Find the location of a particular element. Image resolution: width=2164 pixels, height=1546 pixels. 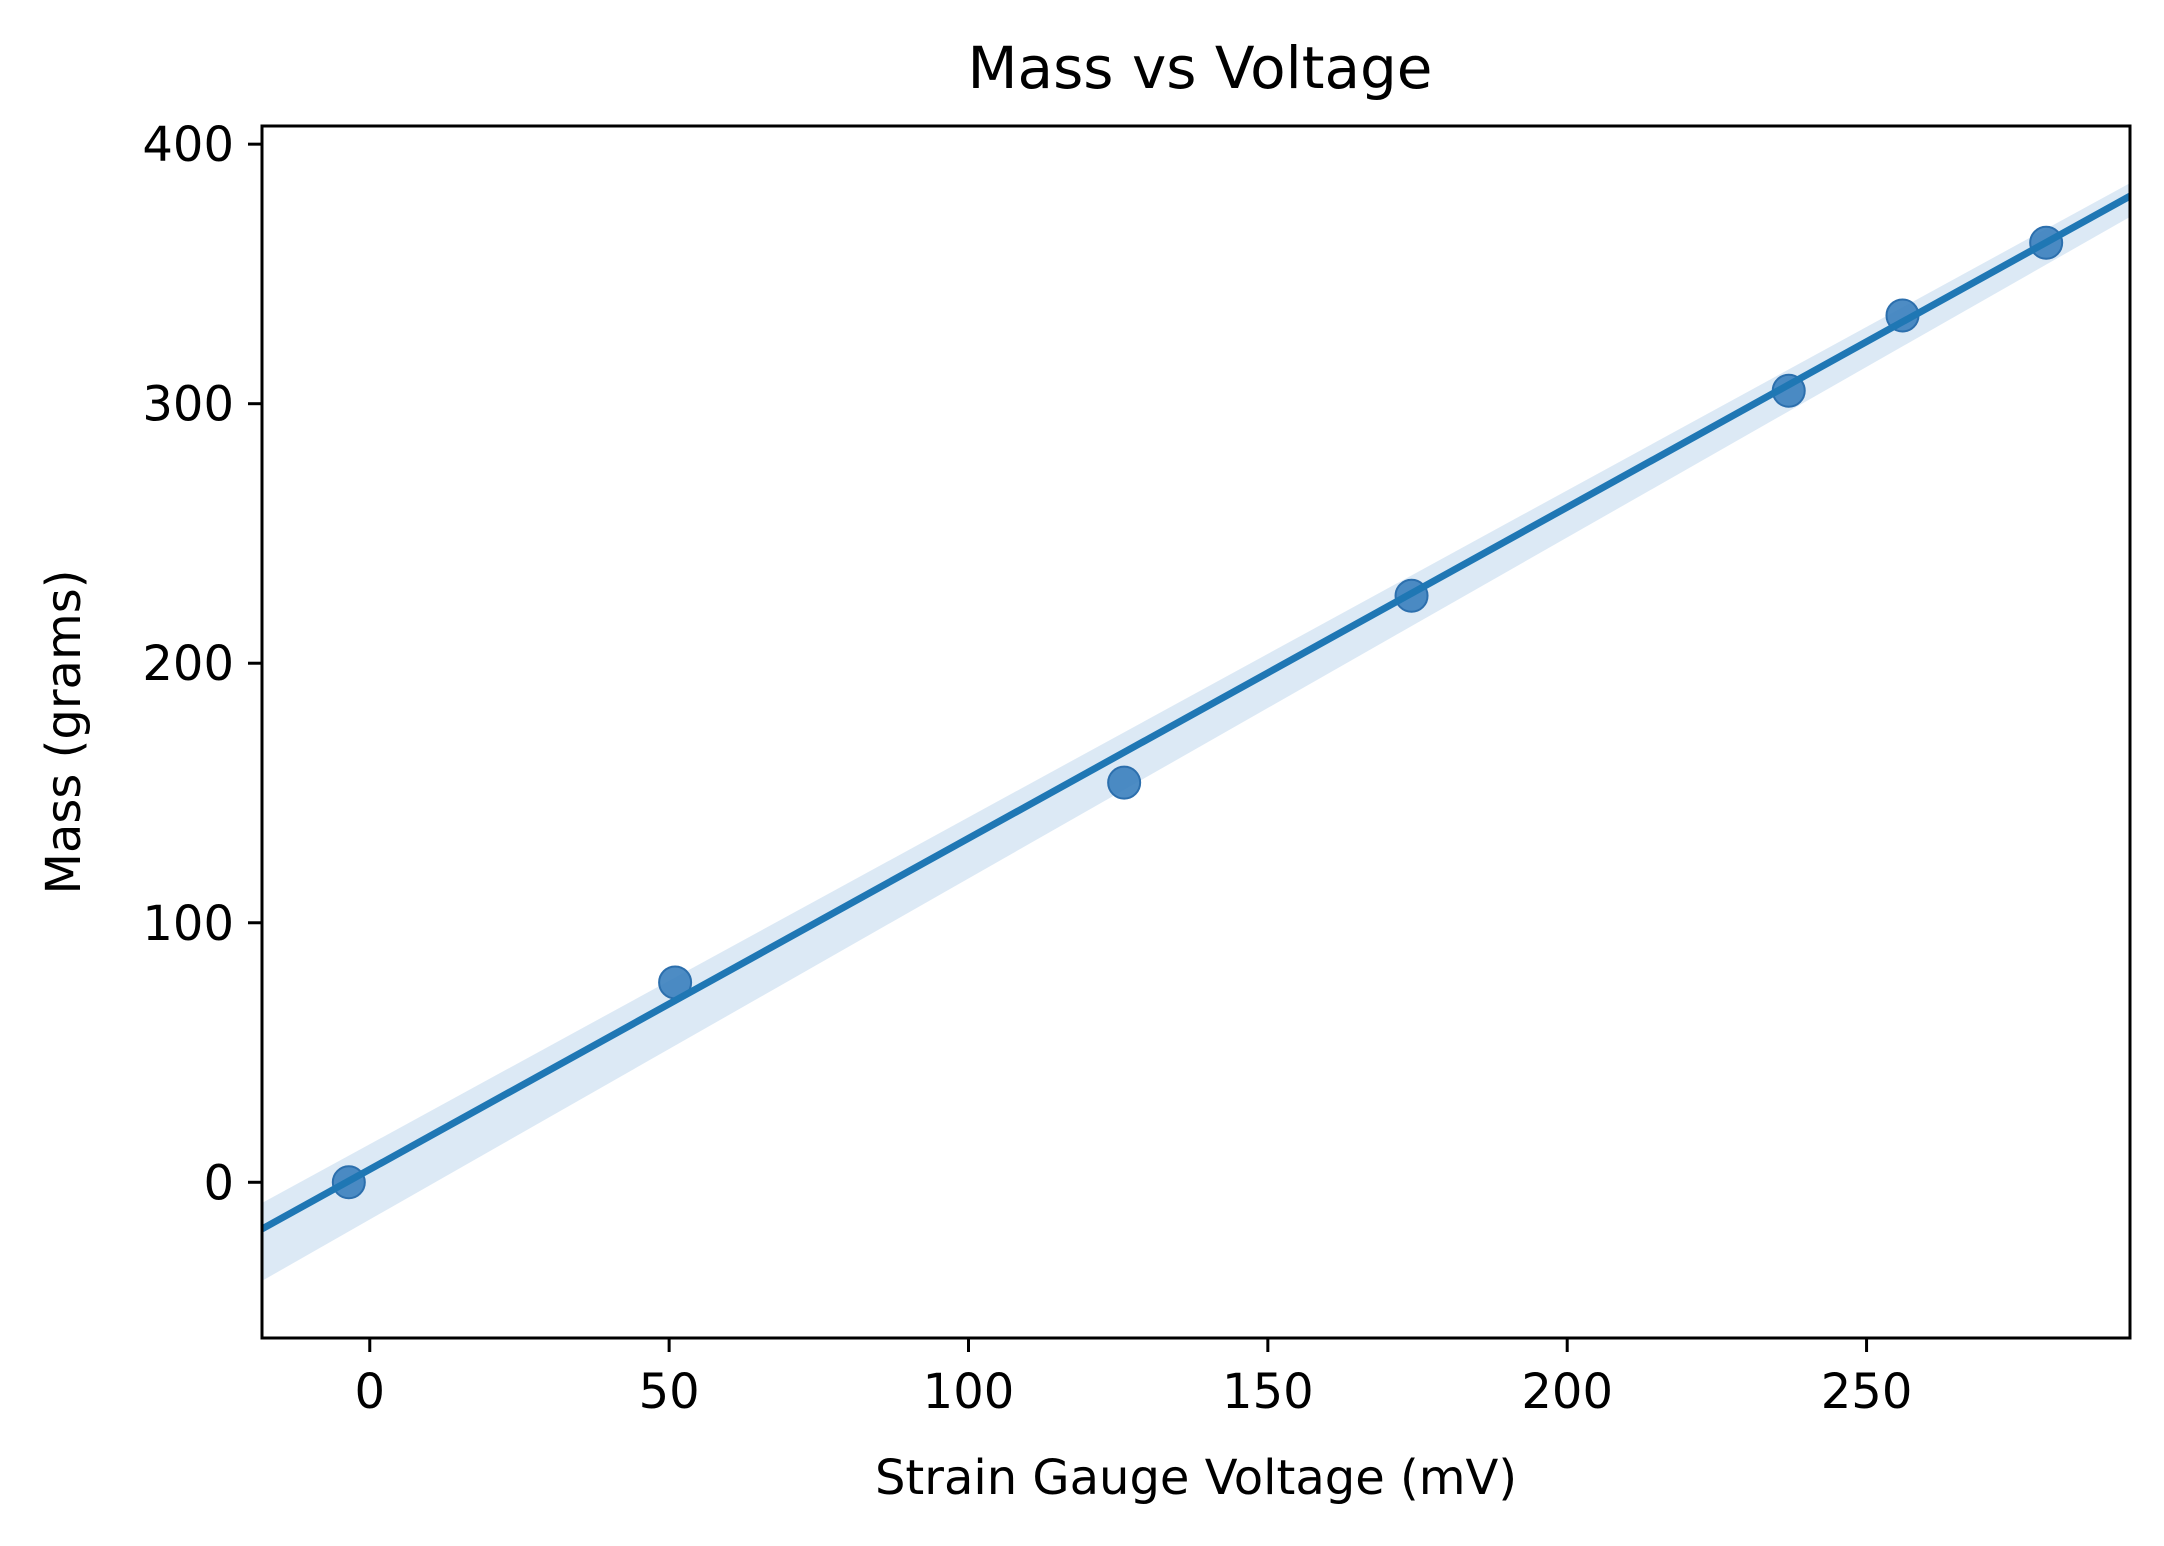

x-tick-label: 100 is located at coordinates (969, 1392).